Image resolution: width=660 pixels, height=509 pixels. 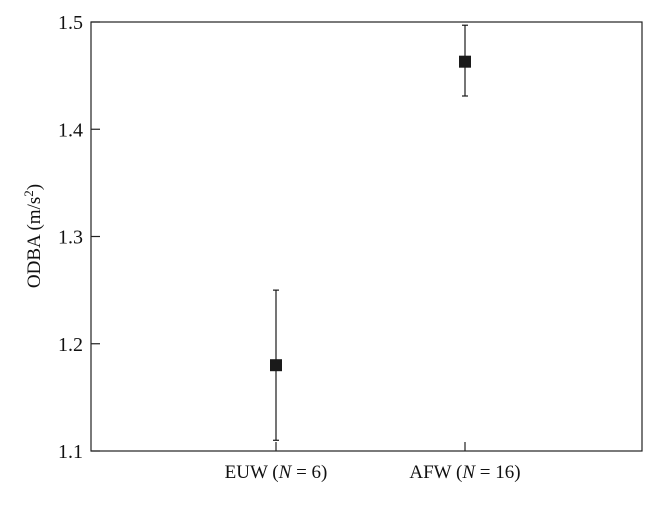 I want to click on x-tick-label: AFW (N = 16), so click(x=464, y=472).